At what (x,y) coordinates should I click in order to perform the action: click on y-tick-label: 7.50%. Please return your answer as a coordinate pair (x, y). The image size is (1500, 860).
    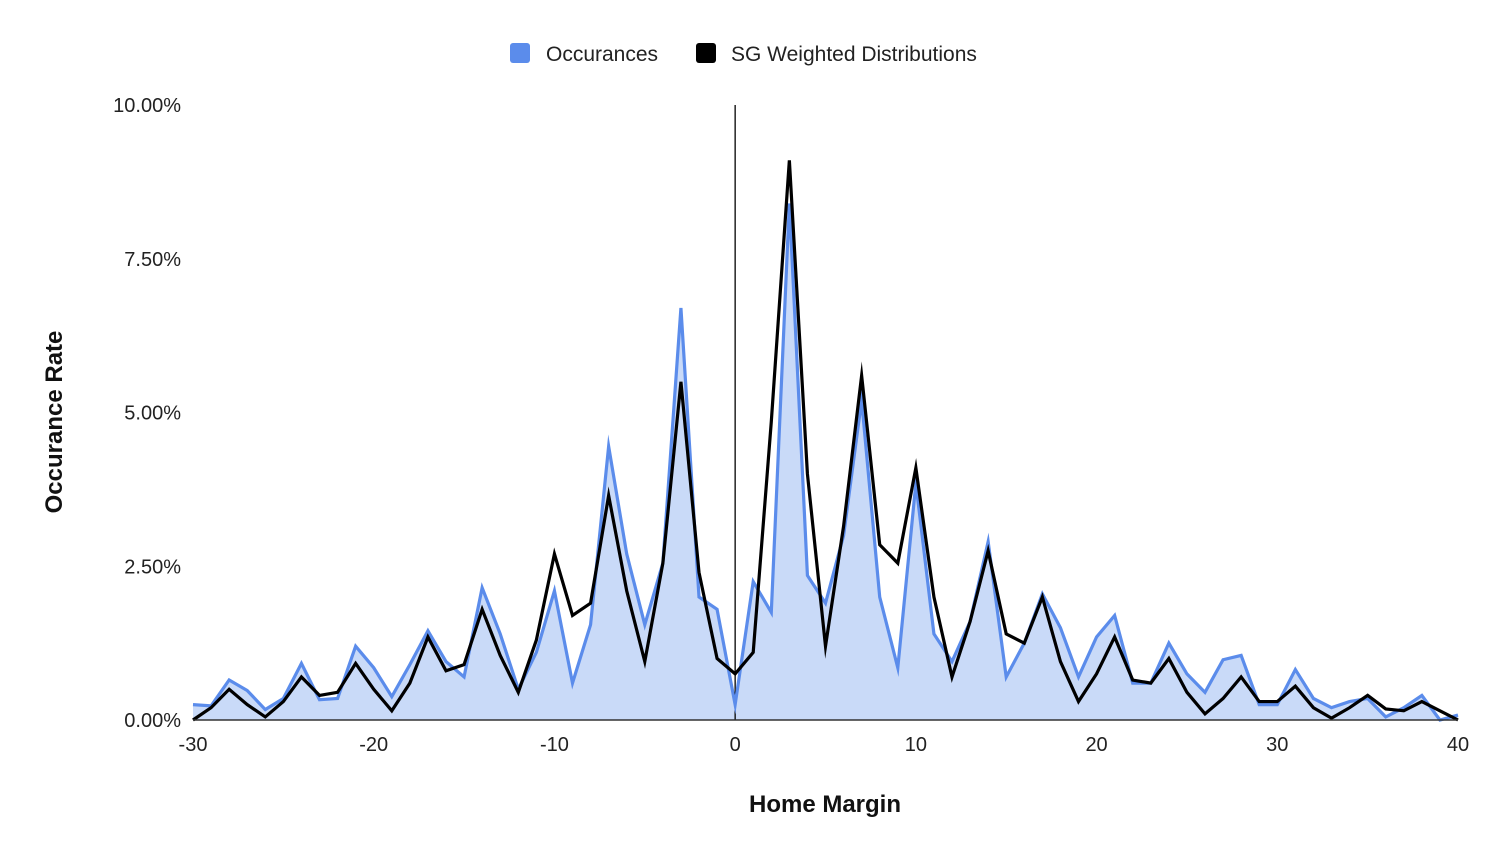
    Looking at the image, I should click on (152, 260).